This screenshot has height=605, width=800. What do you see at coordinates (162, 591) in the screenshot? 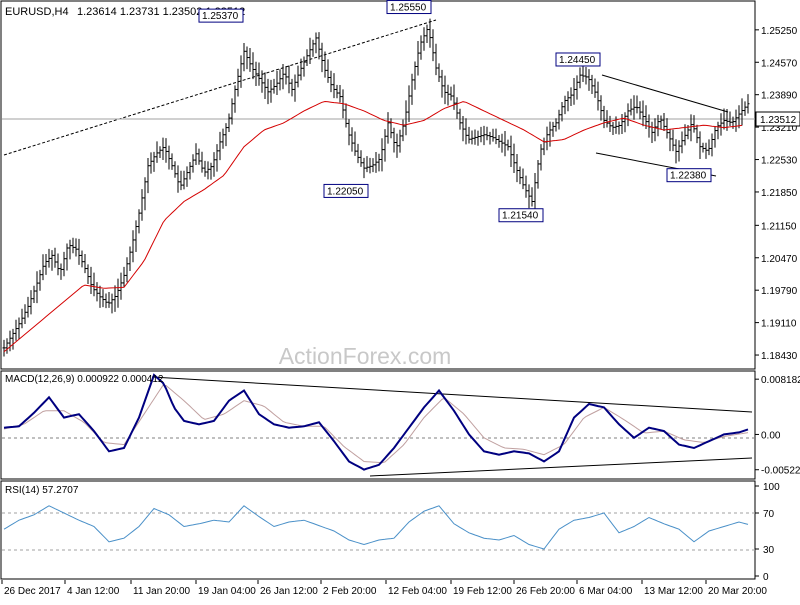
I see `time-tick: 11 Jan 20:00` at bounding box center [162, 591].